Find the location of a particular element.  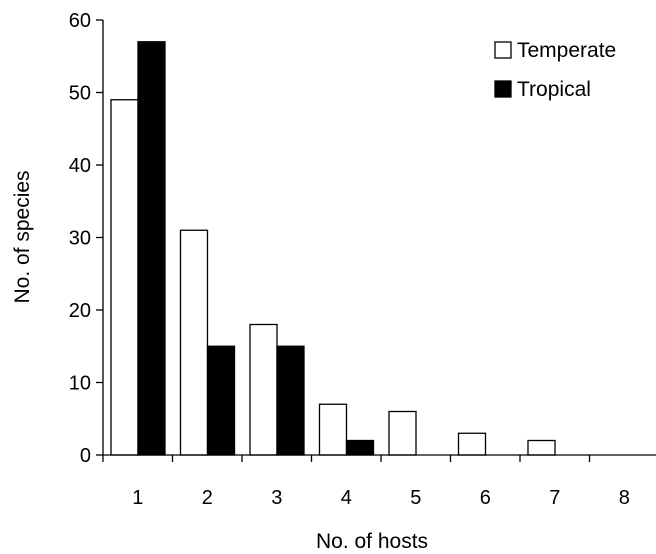

x-tick-label-2: 2 is located at coordinates (207, 498).